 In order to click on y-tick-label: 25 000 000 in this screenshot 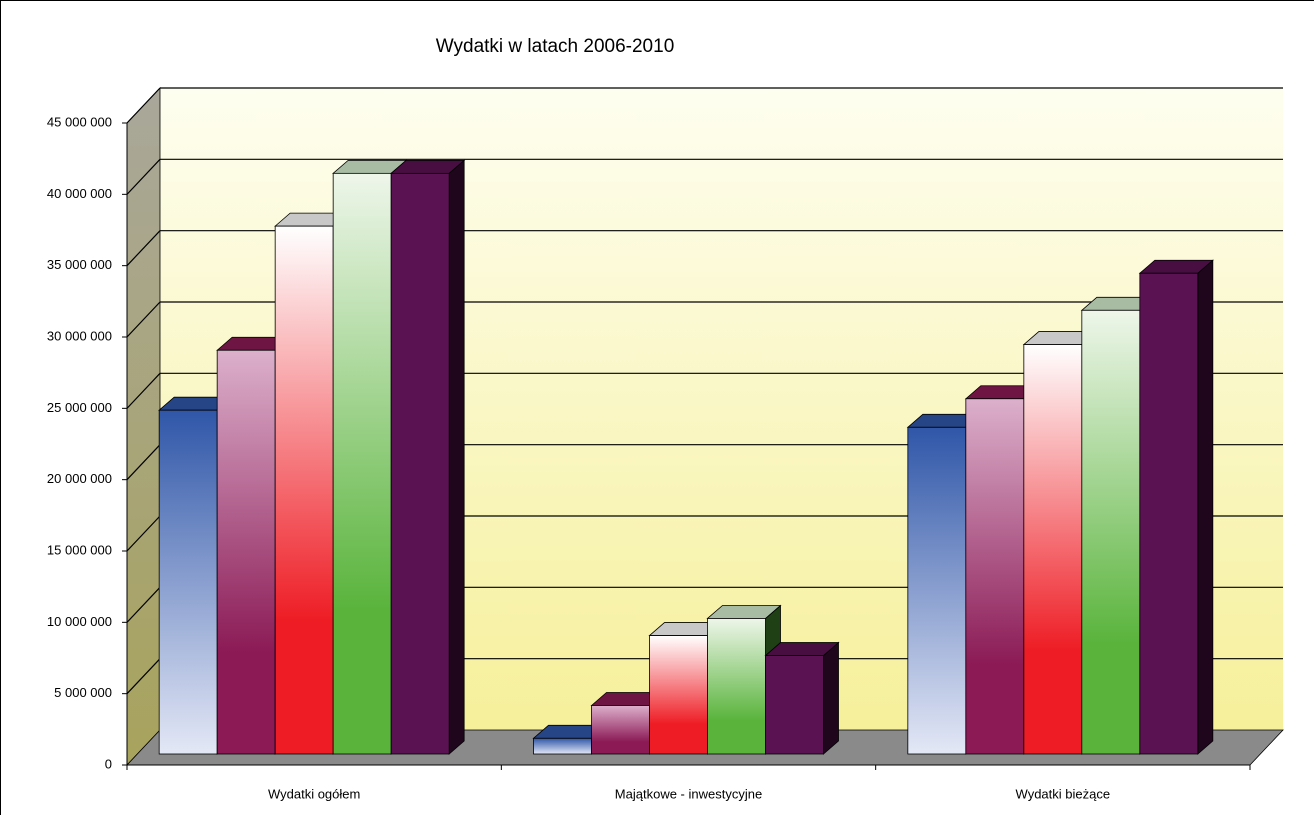, I will do `click(79, 407)`.